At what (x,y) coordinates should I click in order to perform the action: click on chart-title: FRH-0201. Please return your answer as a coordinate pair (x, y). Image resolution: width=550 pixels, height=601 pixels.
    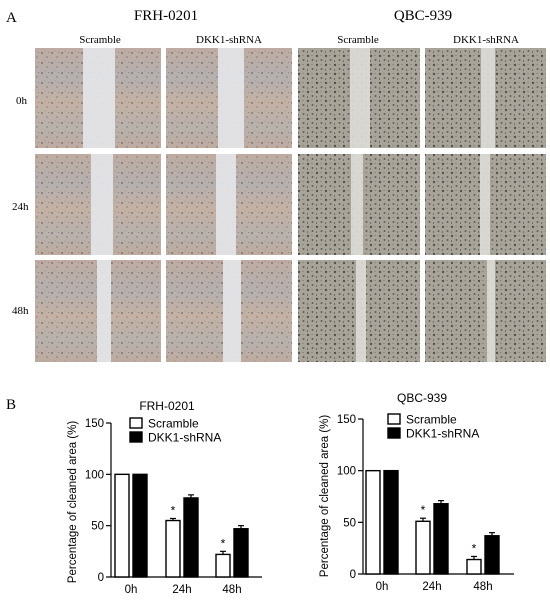
    Looking at the image, I should click on (167, 406).